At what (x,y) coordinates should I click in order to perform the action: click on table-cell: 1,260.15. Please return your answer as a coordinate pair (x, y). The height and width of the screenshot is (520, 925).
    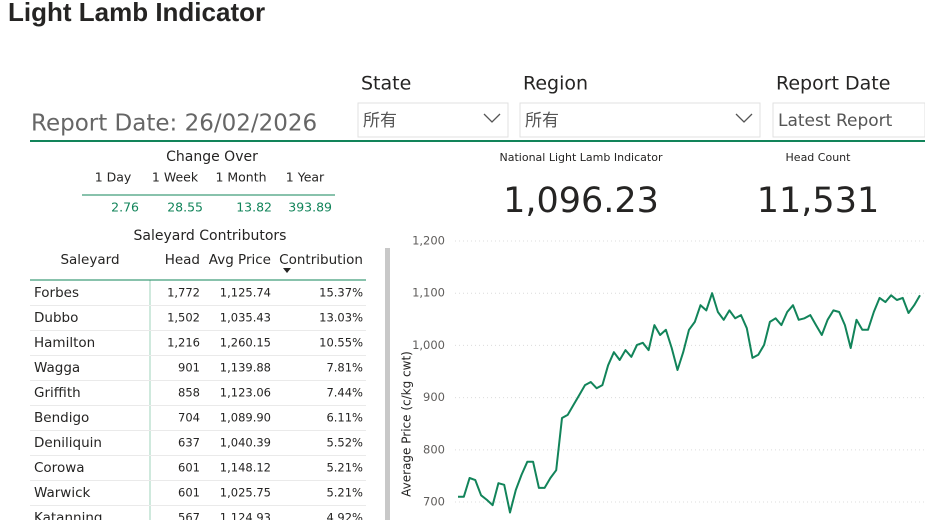
    Looking at the image, I should click on (245, 343).